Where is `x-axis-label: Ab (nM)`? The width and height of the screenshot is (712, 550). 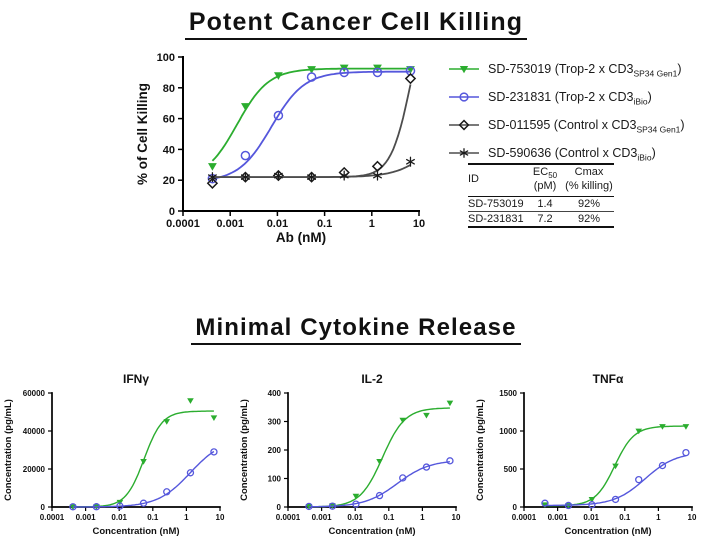
x-axis-label: Ab (nM) is located at coordinates (301, 237).